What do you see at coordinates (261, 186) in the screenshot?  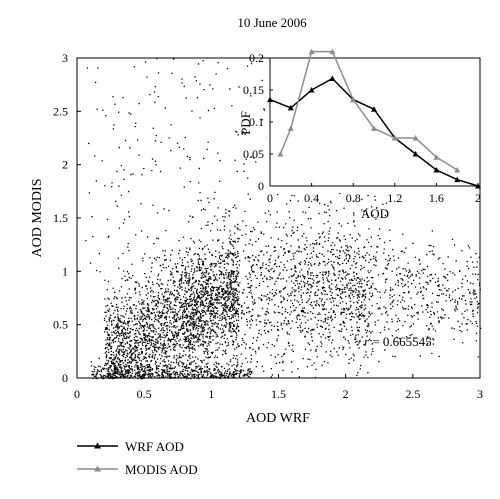 I see `inset-y-tick-label: 0` at bounding box center [261, 186].